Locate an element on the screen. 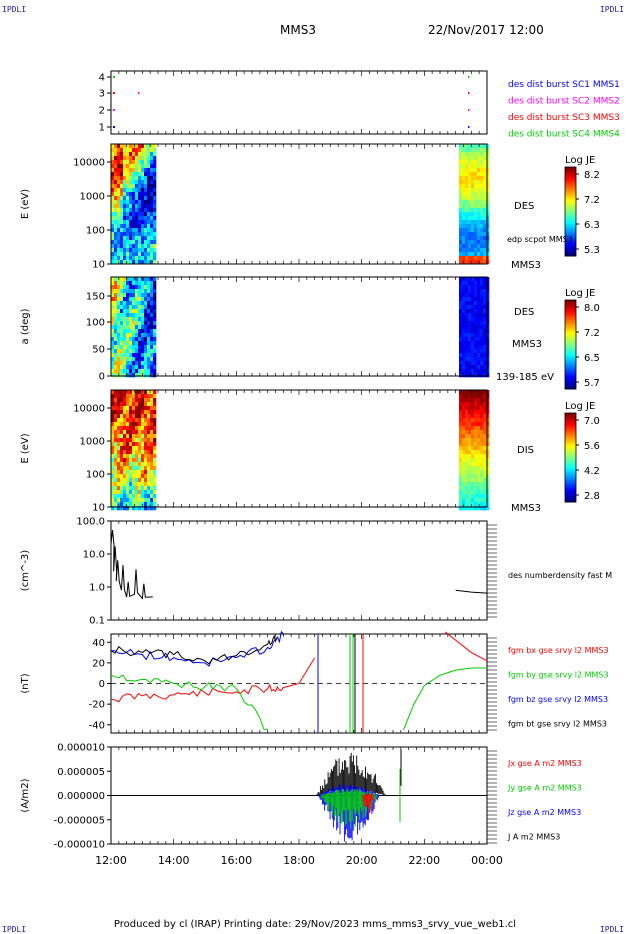 This screenshot has height=934, width=630. y-tick-label: 0.000005 is located at coordinates (81, 772).